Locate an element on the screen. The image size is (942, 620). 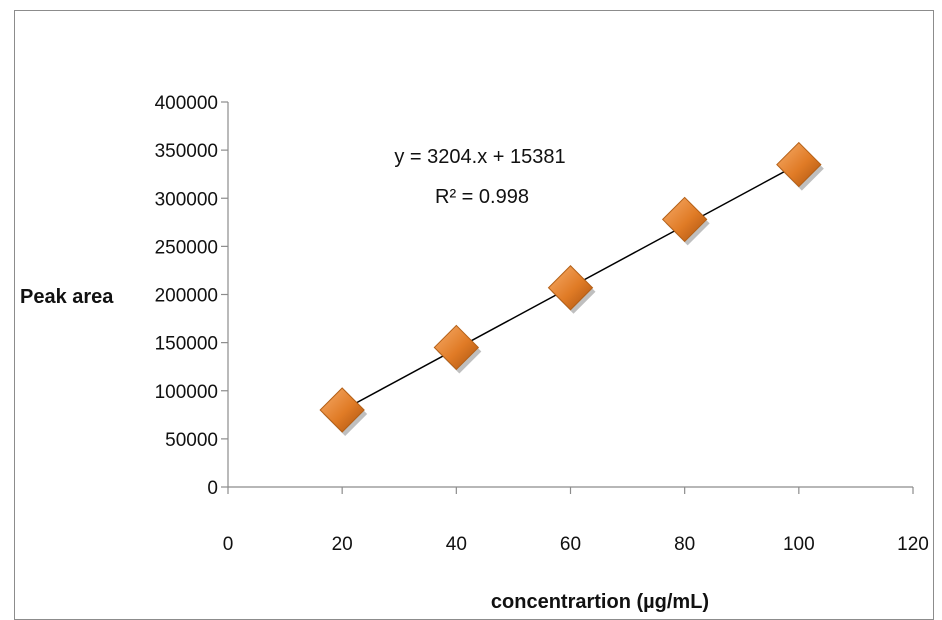
x-tick-label: 100 is located at coordinates (799, 544).